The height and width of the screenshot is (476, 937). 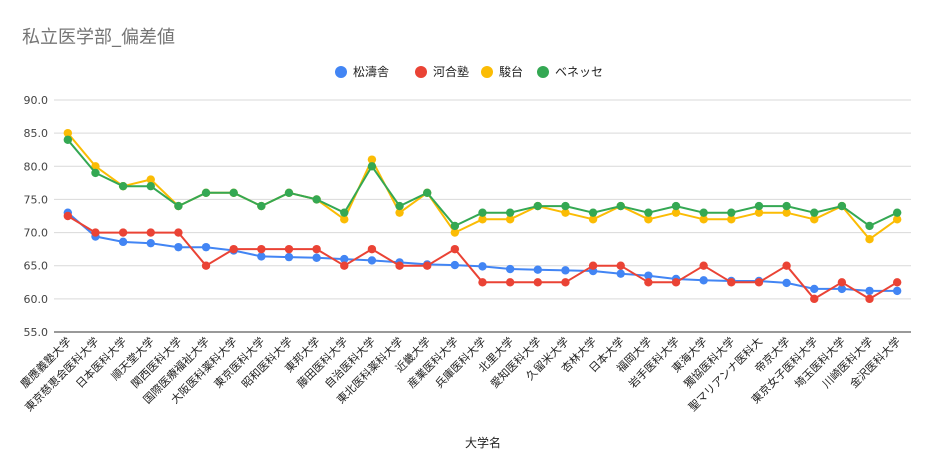 What do you see at coordinates (98, 37) in the screenshot?
I see `chart-title: 私立医学部_偏差値` at bounding box center [98, 37].